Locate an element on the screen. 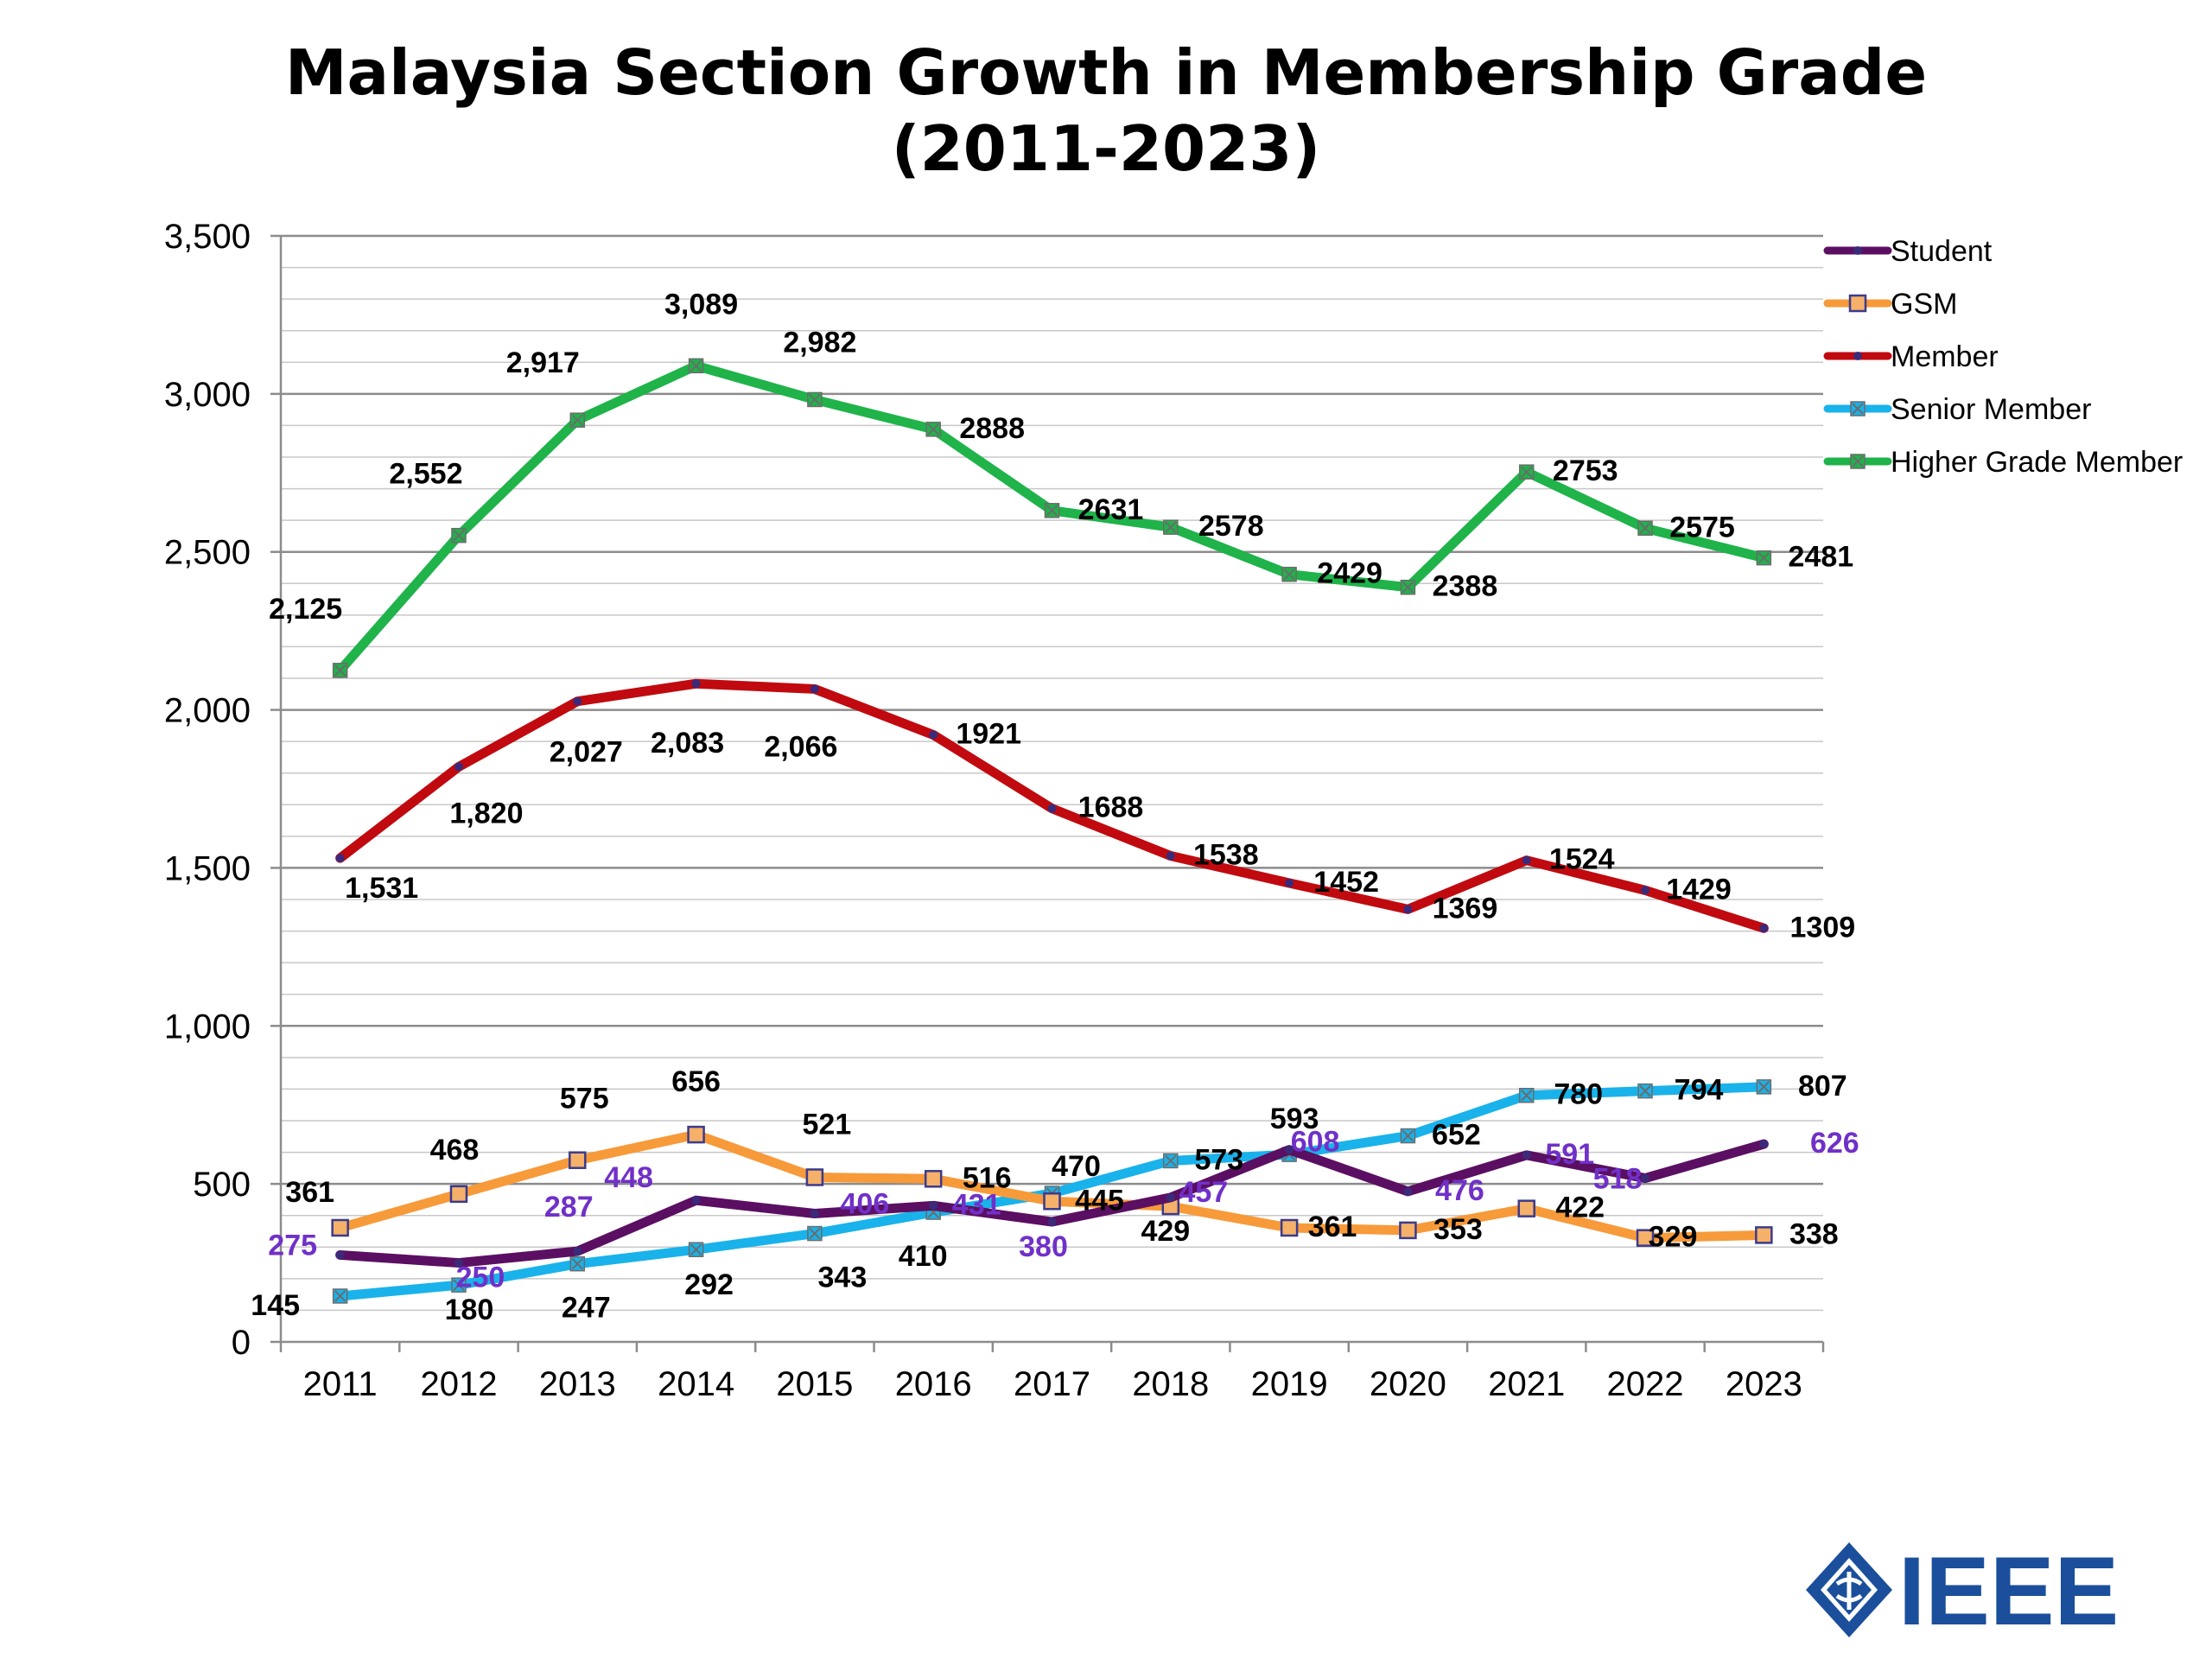 The height and width of the screenshot is (1659, 2212). data-label: 468 is located at coordinates (455, 1150).